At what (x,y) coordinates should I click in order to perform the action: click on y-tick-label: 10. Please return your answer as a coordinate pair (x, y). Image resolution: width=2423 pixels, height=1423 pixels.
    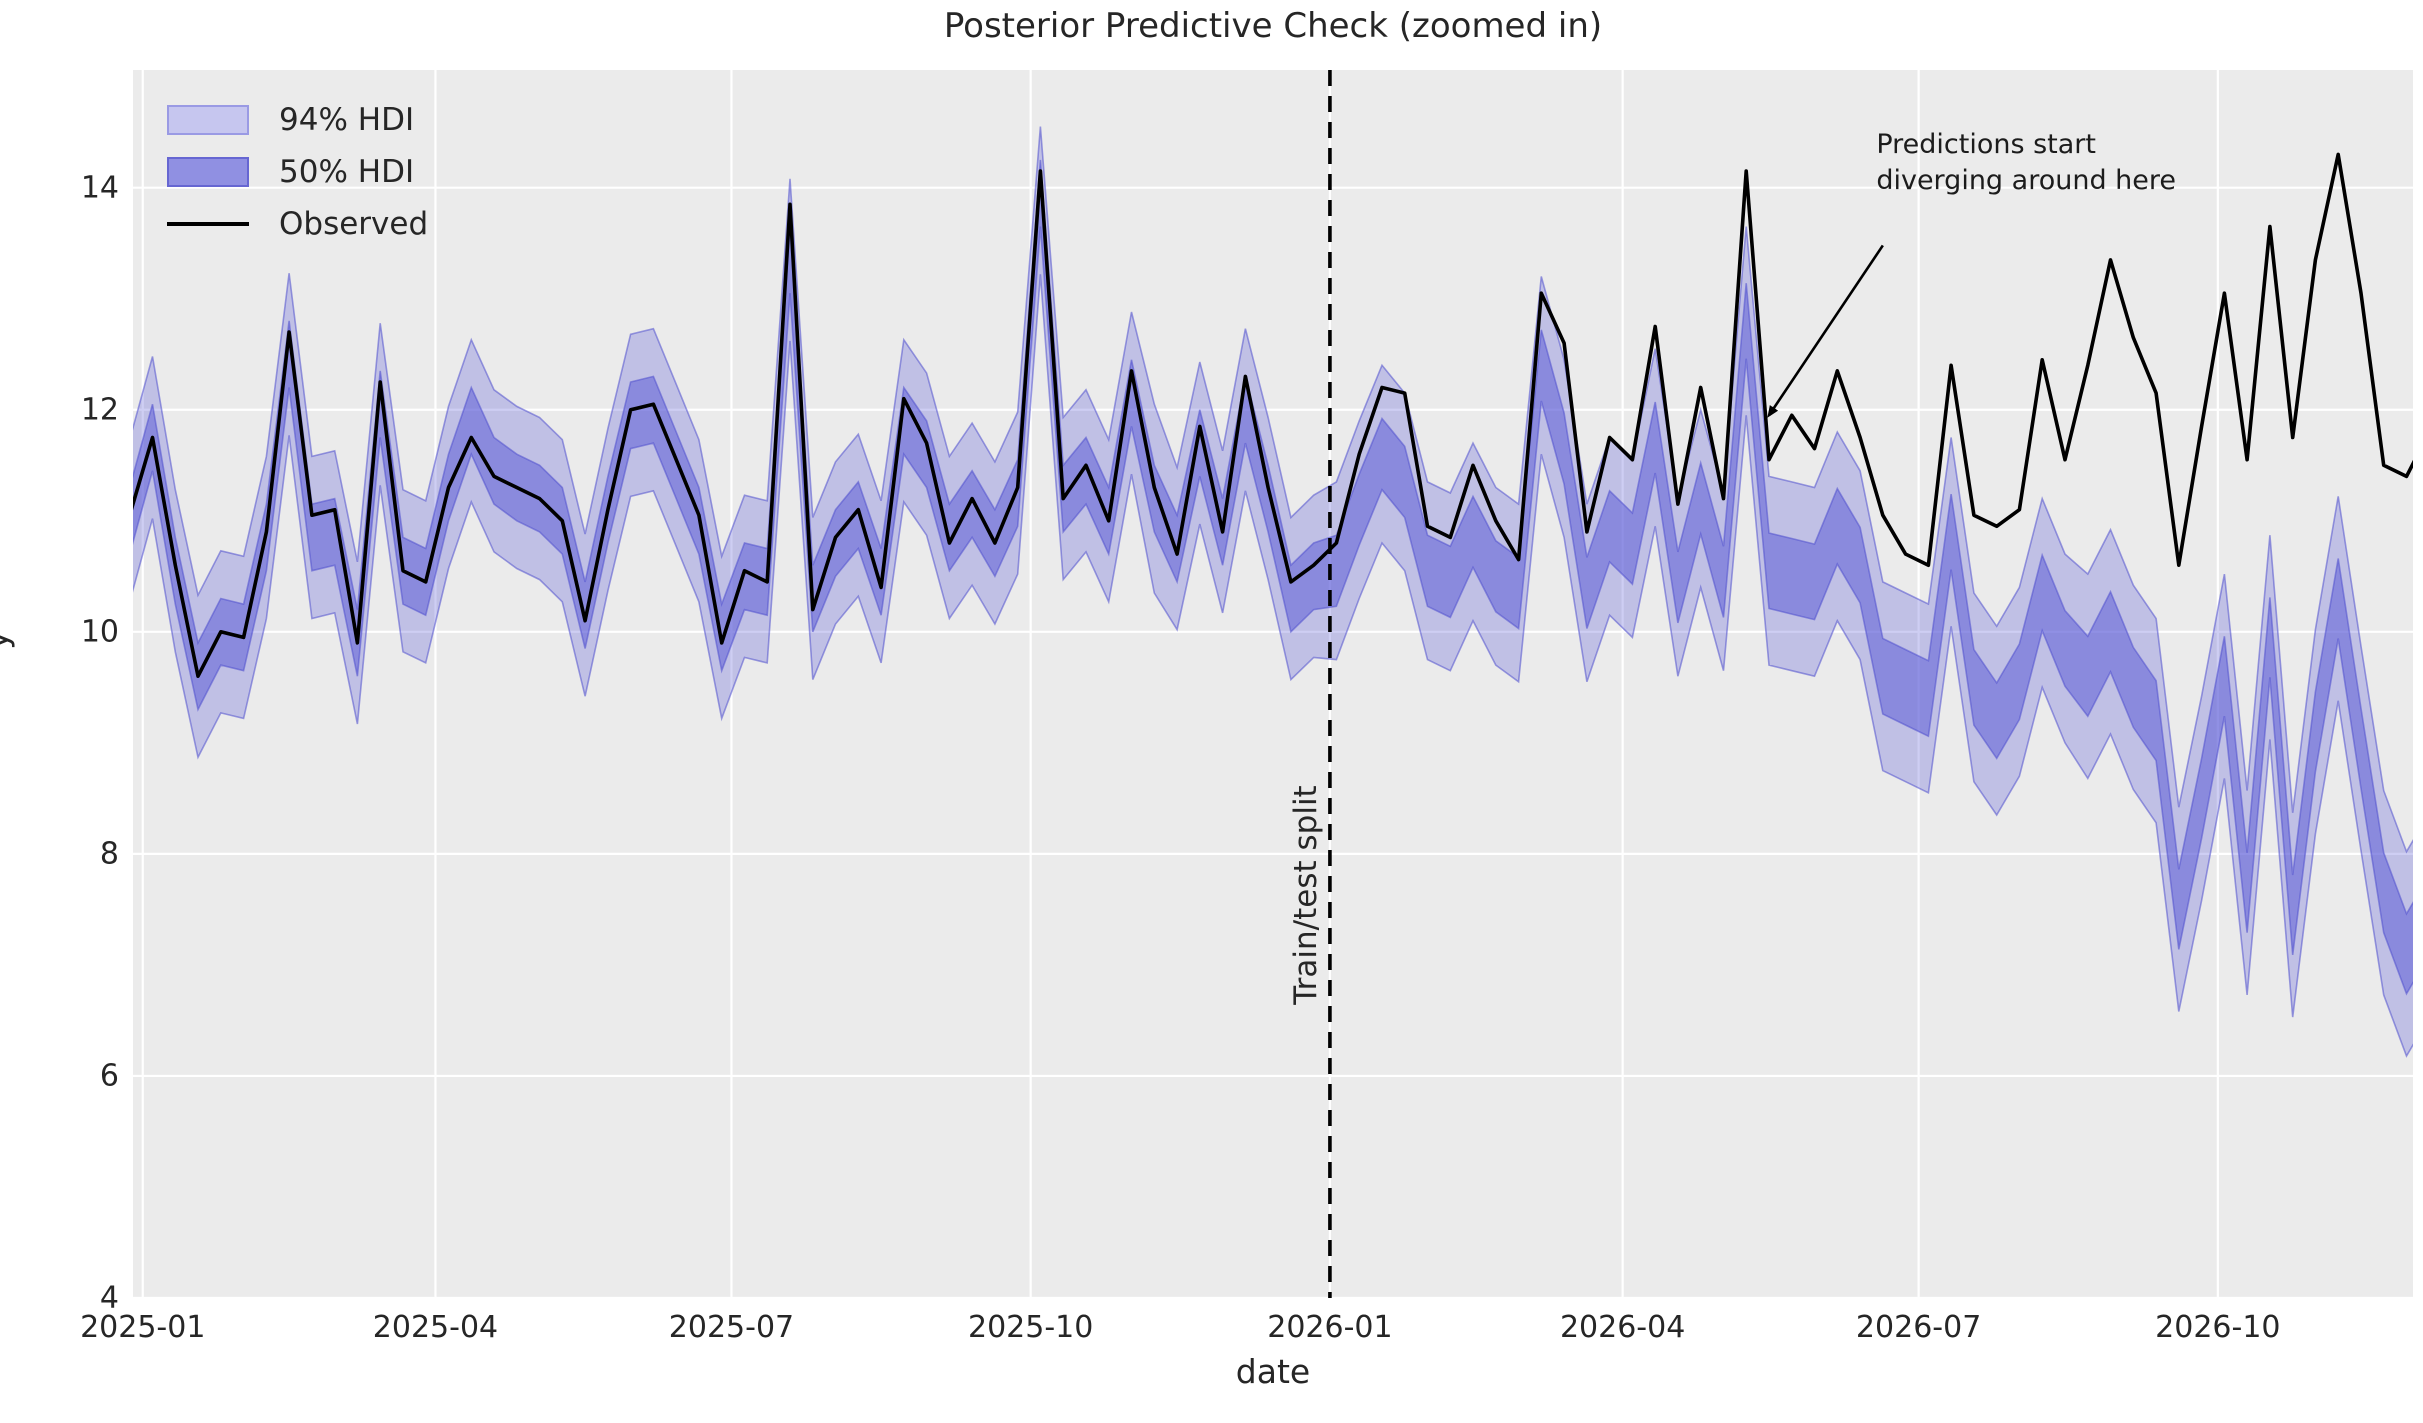
    Looking at the image, I should click on (99, 632).